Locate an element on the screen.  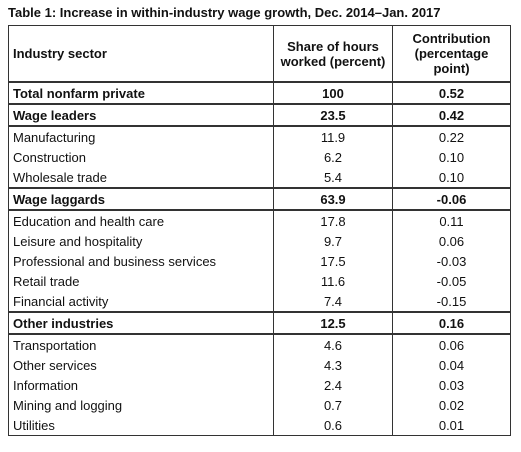
value-cell: 0.11 is located at coordinates (451, 220).